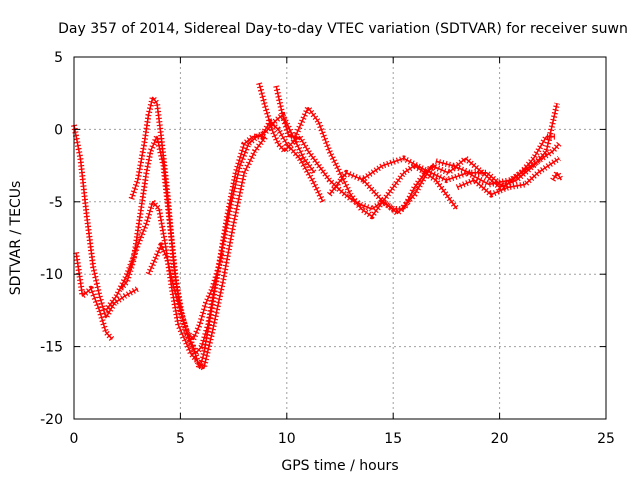  I want to click on x-axis-label: GPS time / hours, so click(339, 466).